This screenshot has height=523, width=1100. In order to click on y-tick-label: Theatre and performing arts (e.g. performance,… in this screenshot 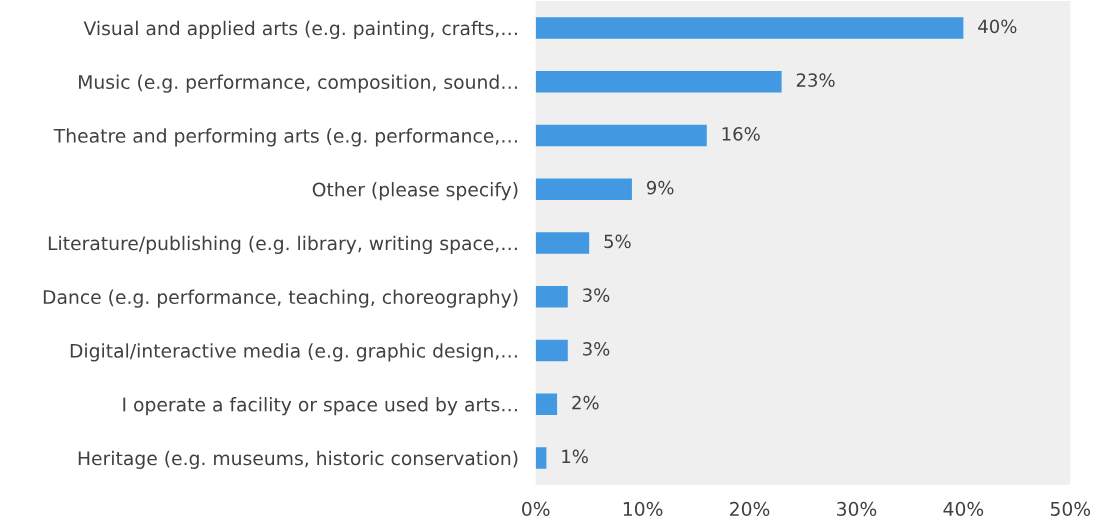, I will do `click(285, 137)`.